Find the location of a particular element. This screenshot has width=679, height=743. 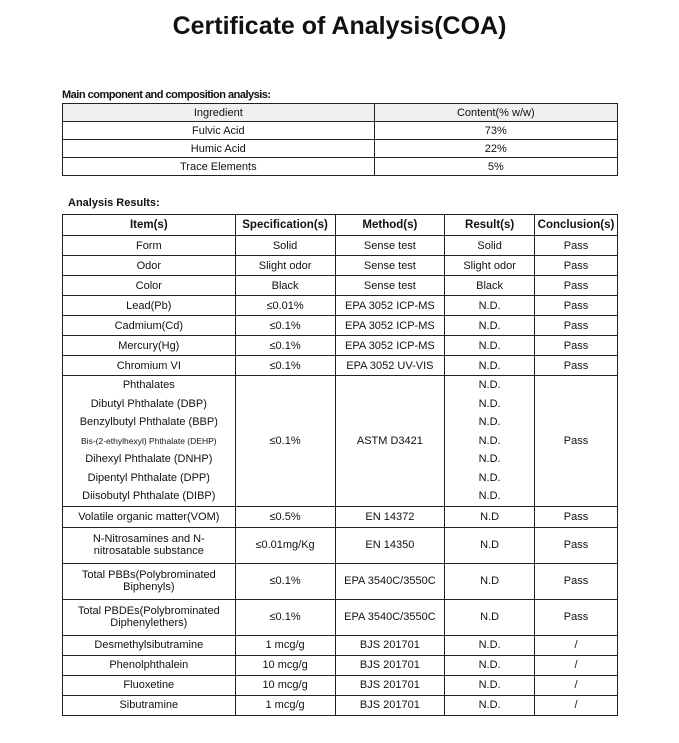

table-cell: Color is located at coordinates (149, 285).